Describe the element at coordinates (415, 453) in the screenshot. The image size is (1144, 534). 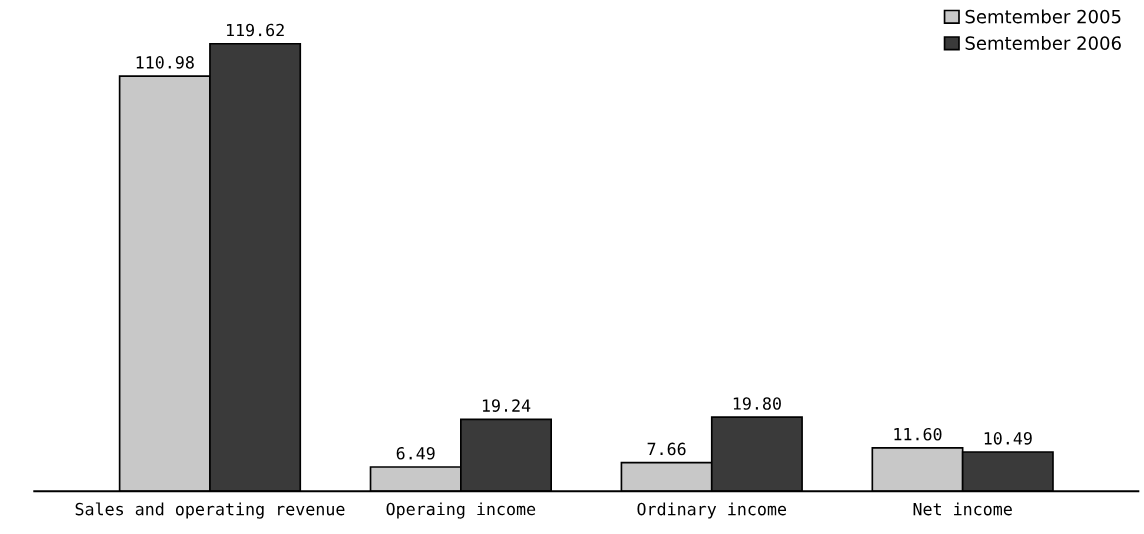
I see `data-label: 6.49` at that location.